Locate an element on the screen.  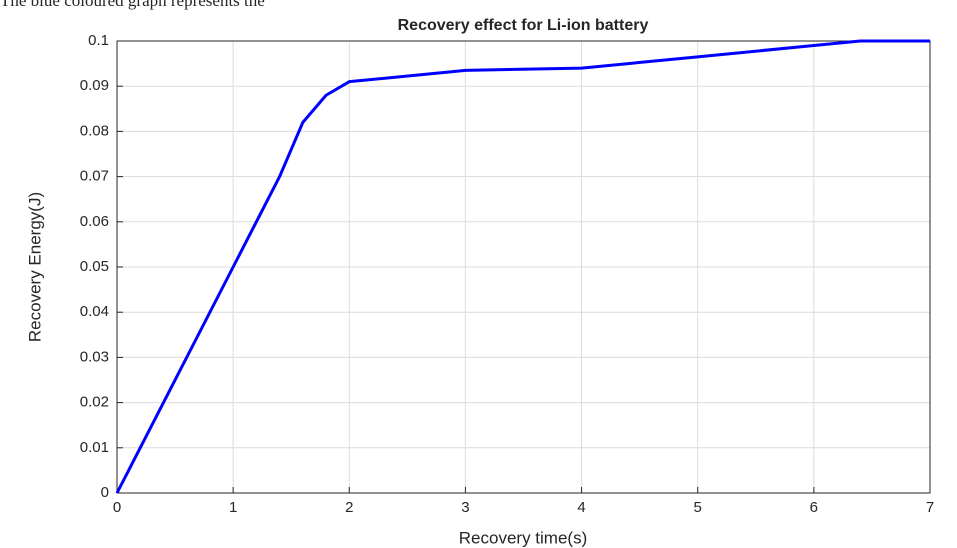
x-tick-label: 4 is located at coordinates (581, 507).